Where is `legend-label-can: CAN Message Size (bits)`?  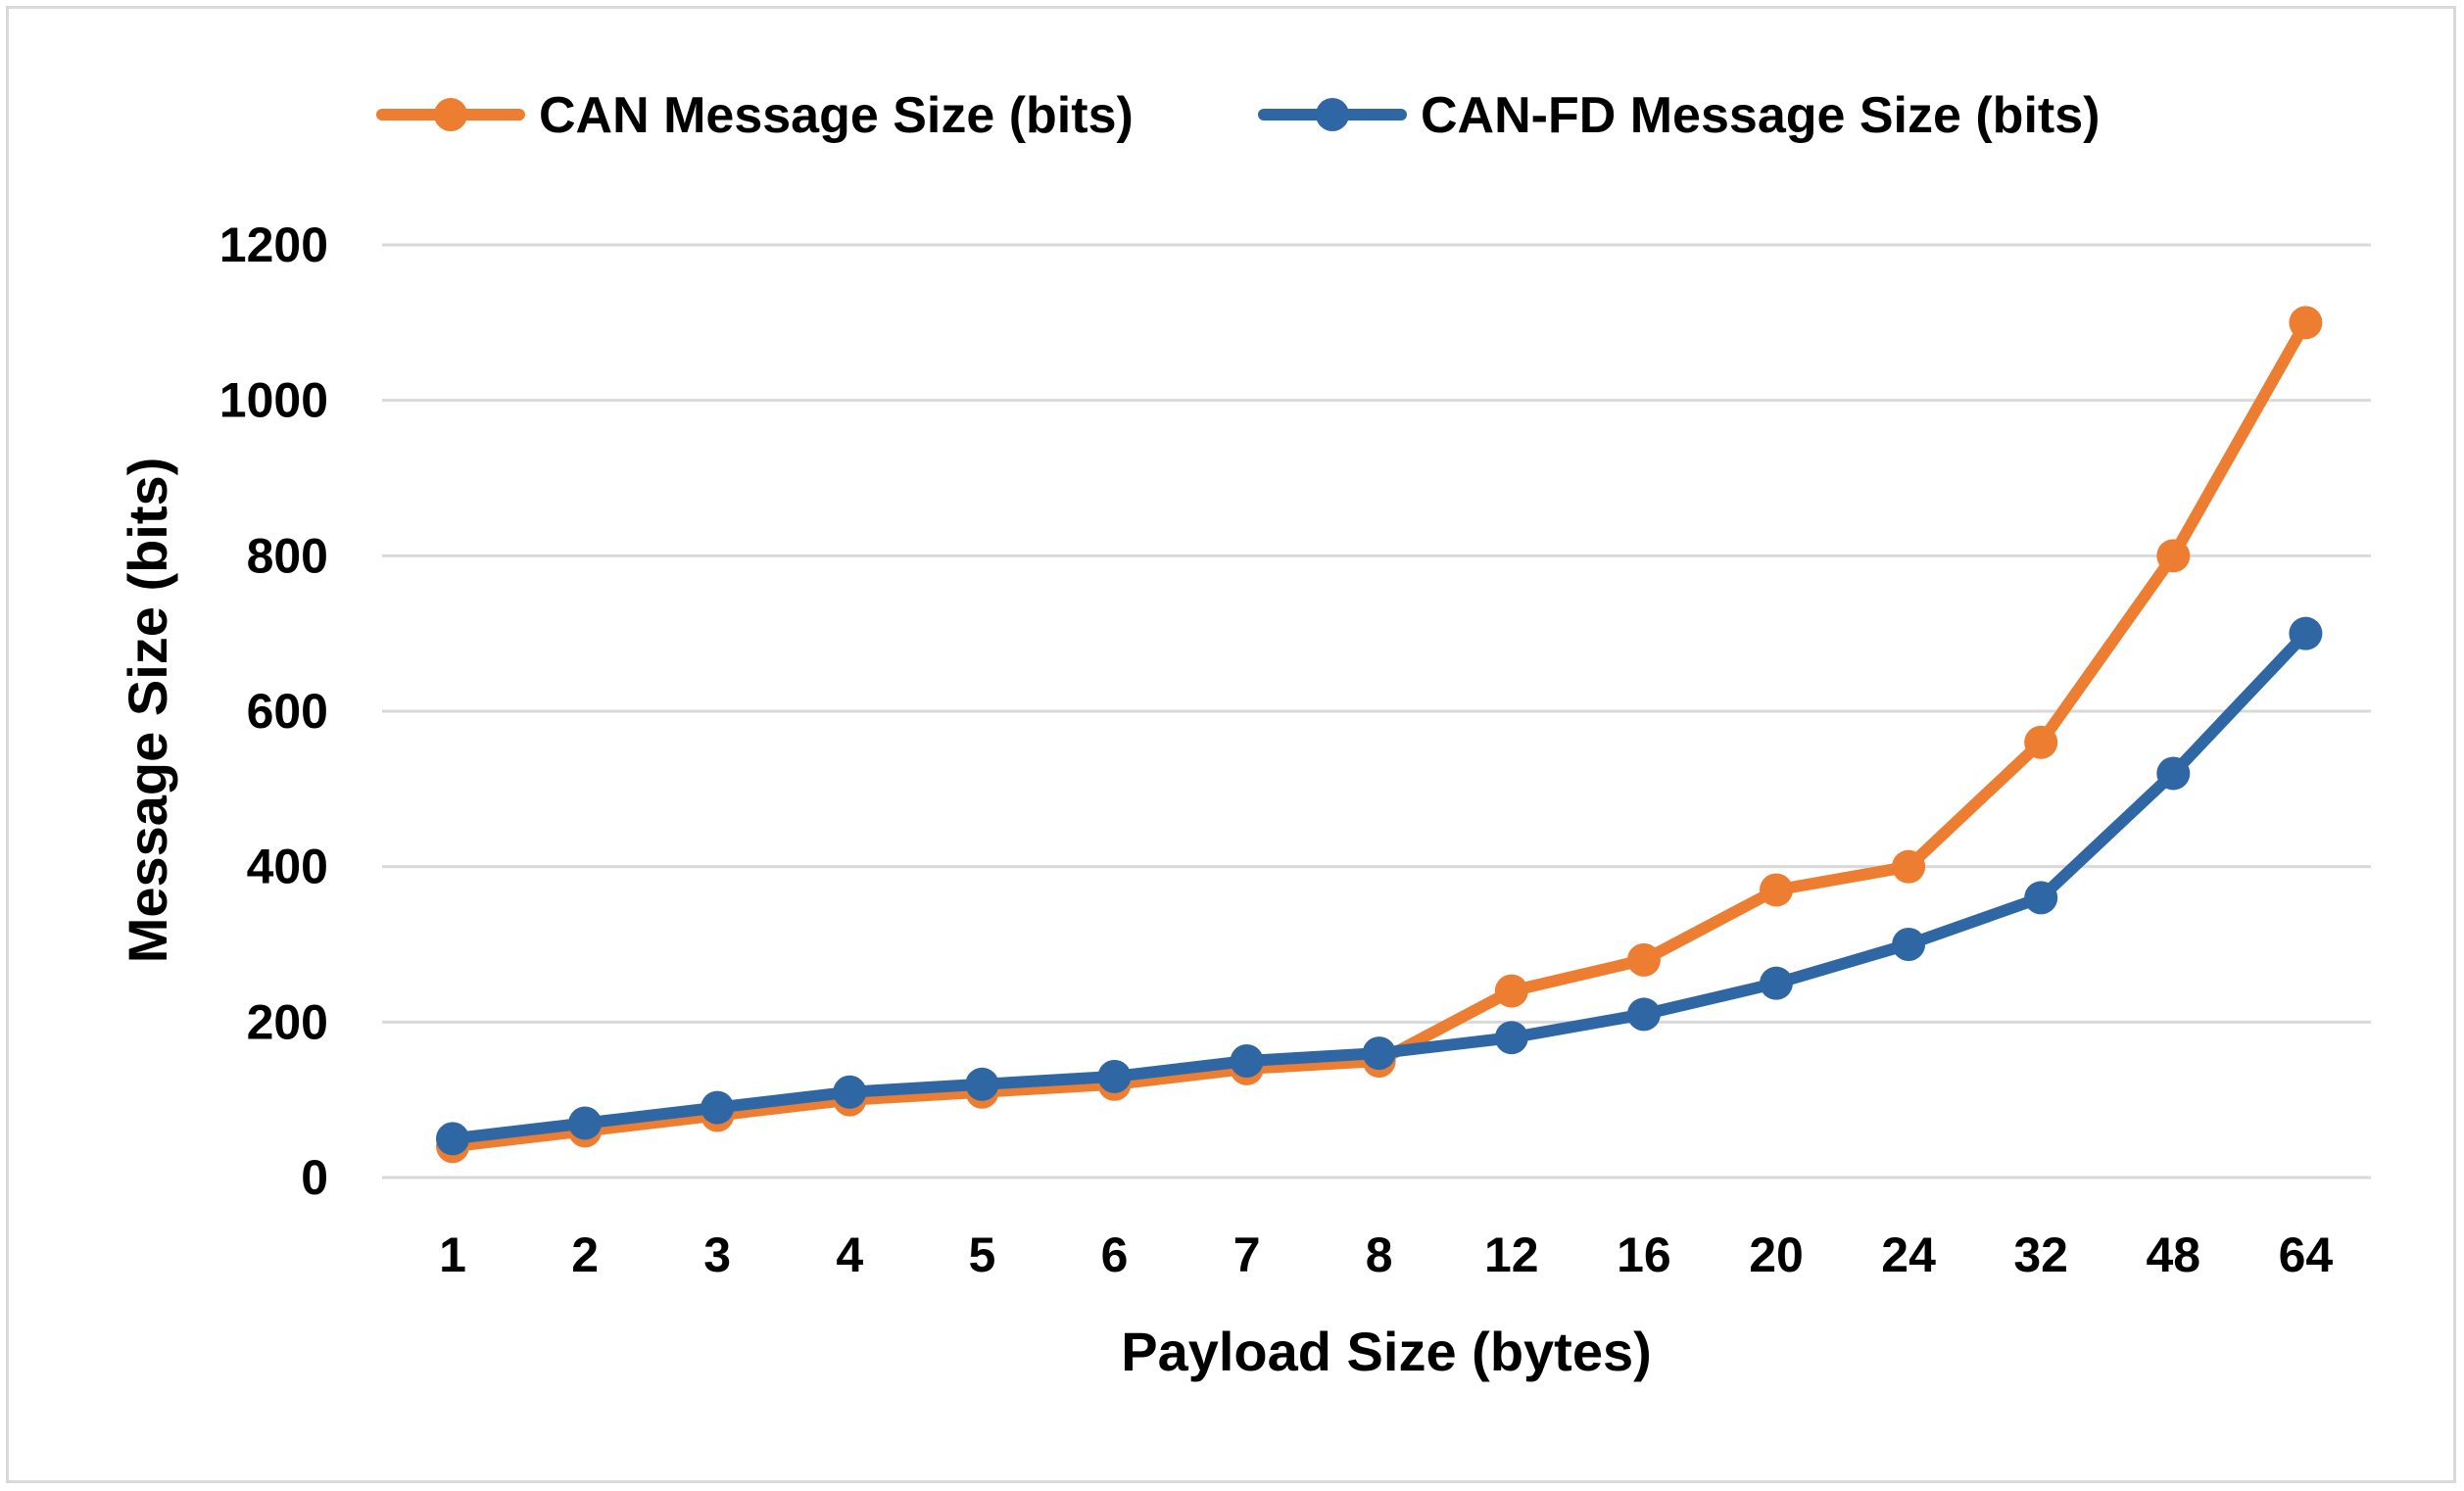
legend-label-can: CAN Message Size (bits) is located at coordinates (837, 115).